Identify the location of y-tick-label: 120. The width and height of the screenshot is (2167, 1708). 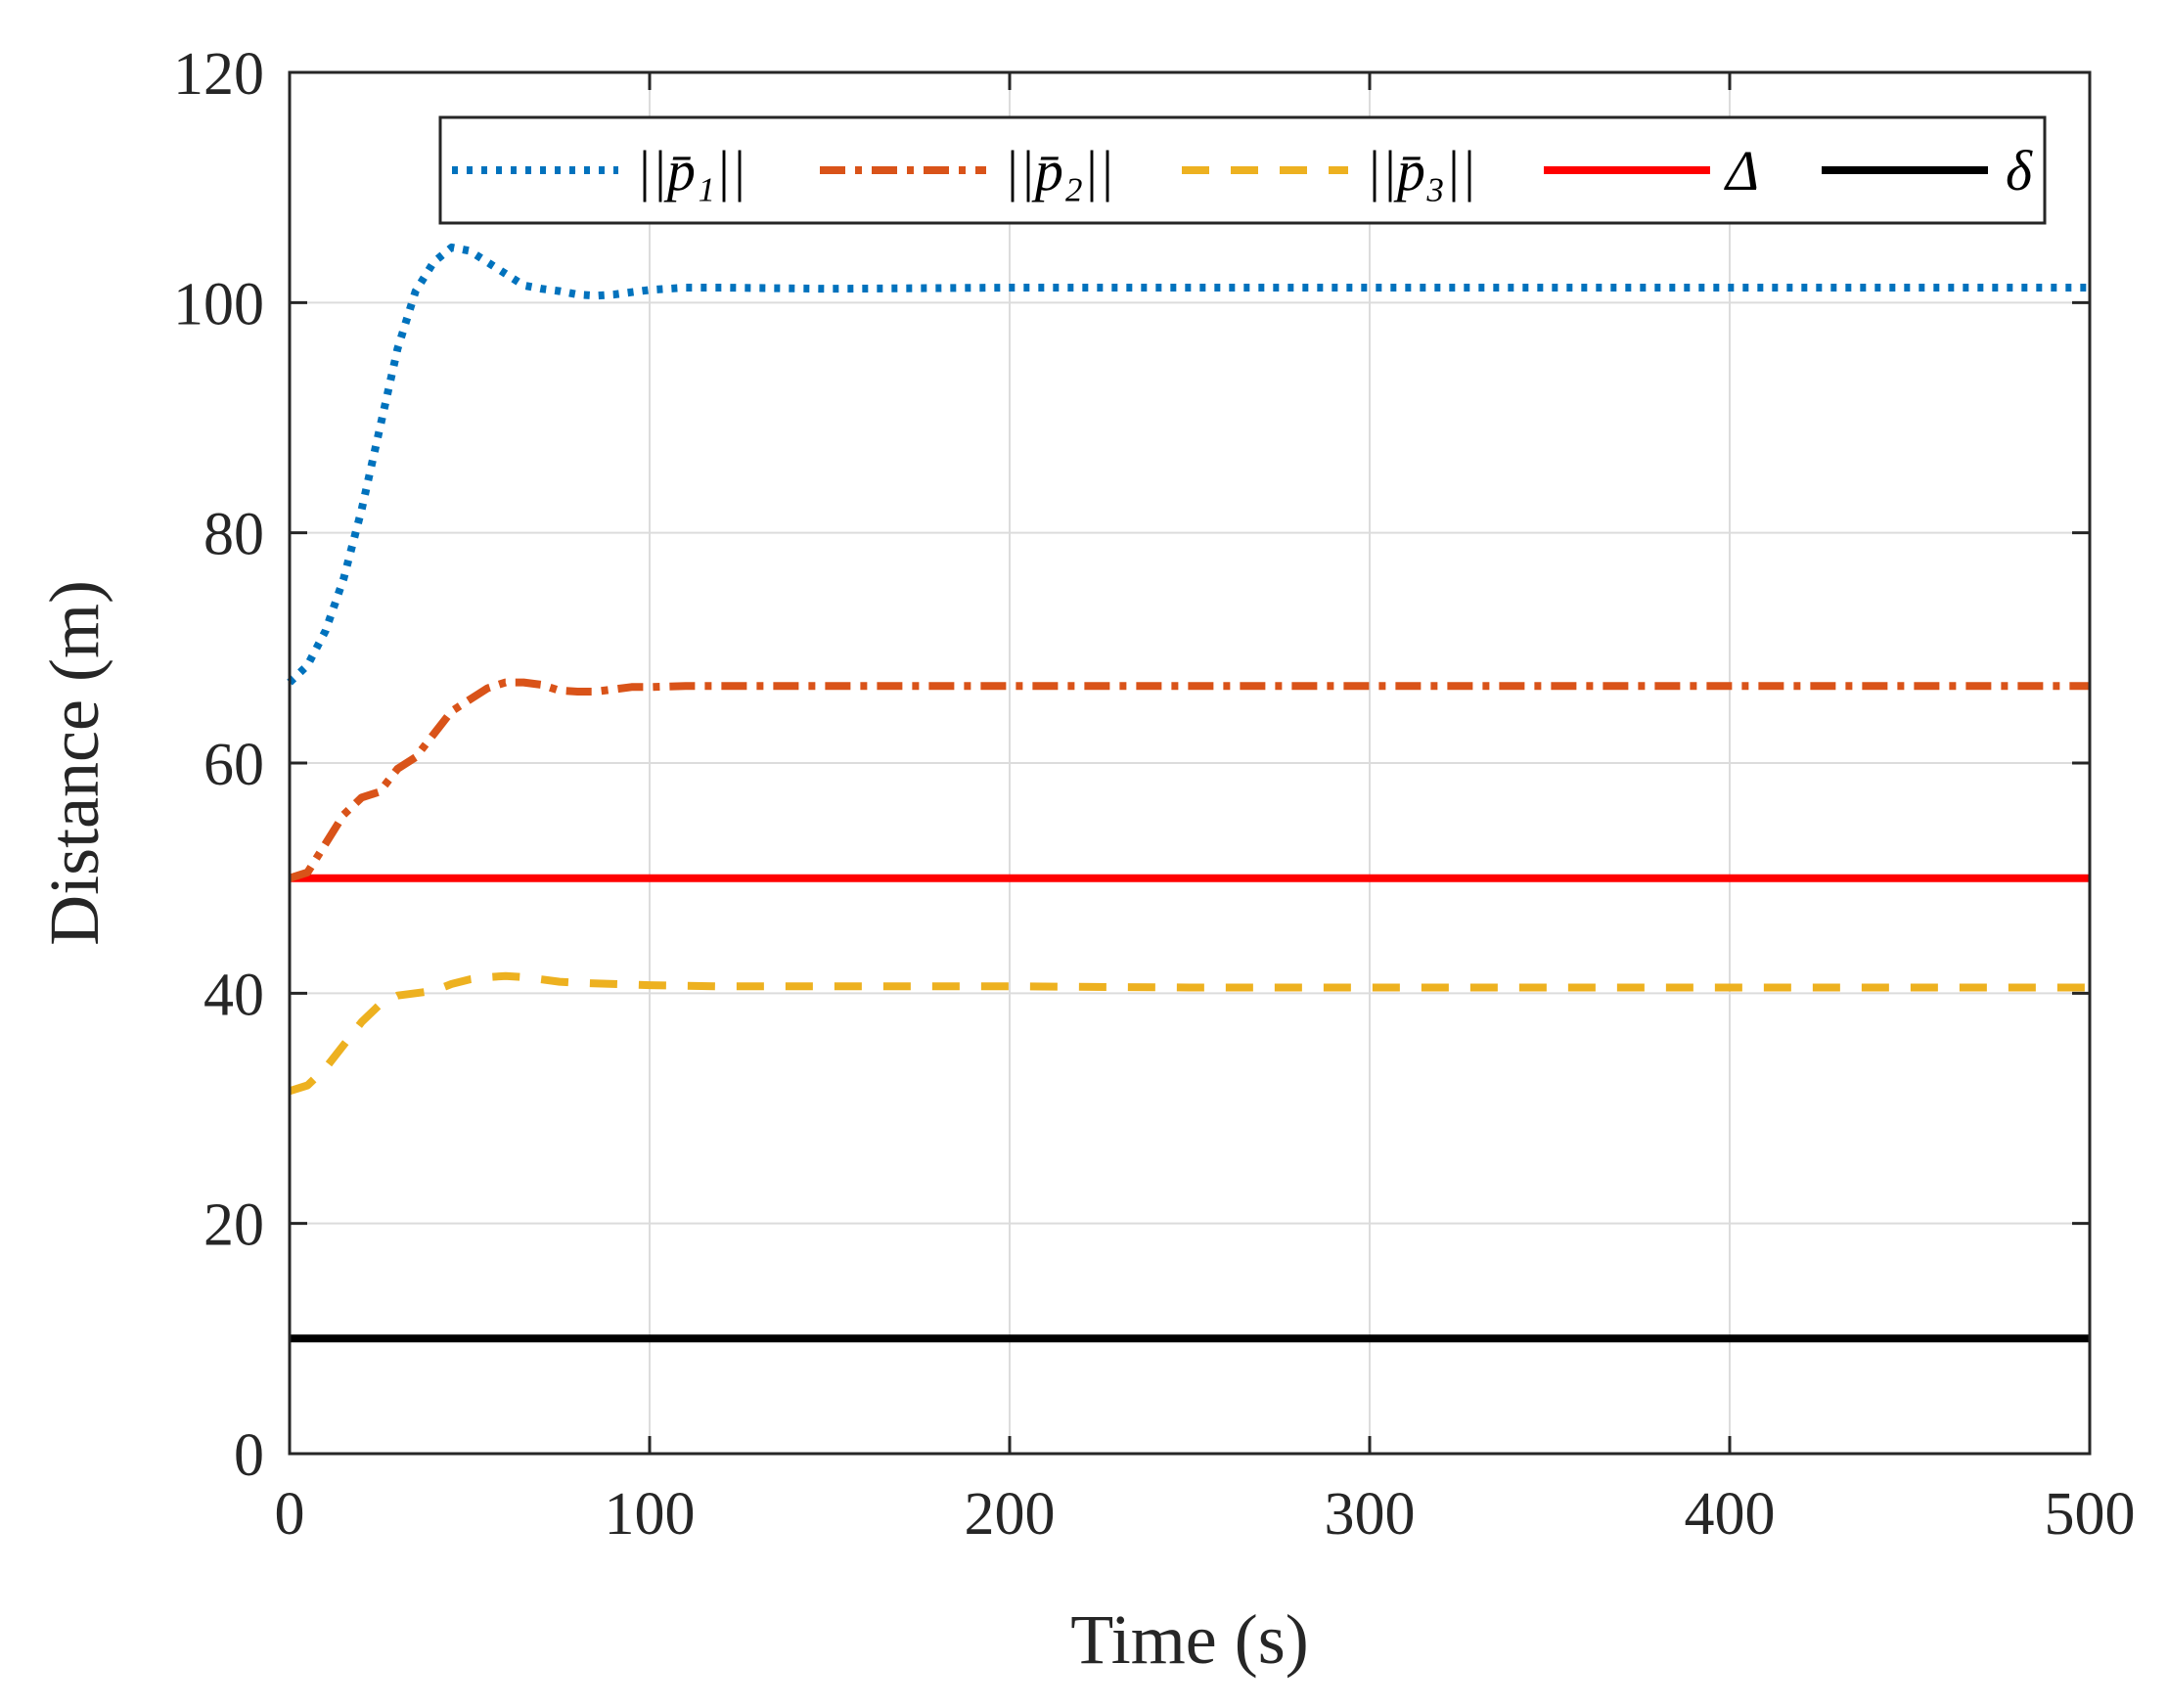
(218, 74).